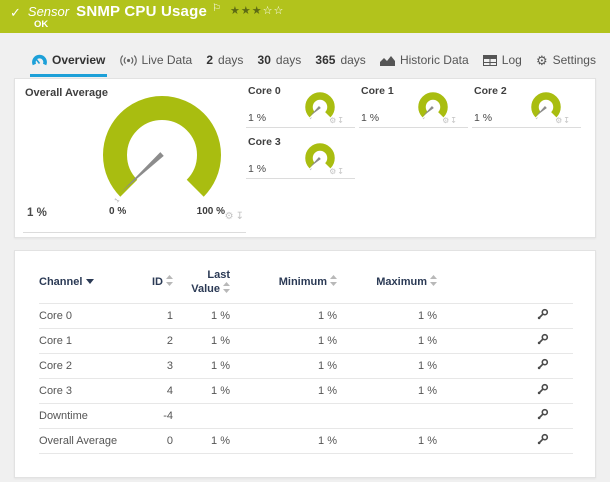  I want to click on channel-id: 2, so click(153, 341).